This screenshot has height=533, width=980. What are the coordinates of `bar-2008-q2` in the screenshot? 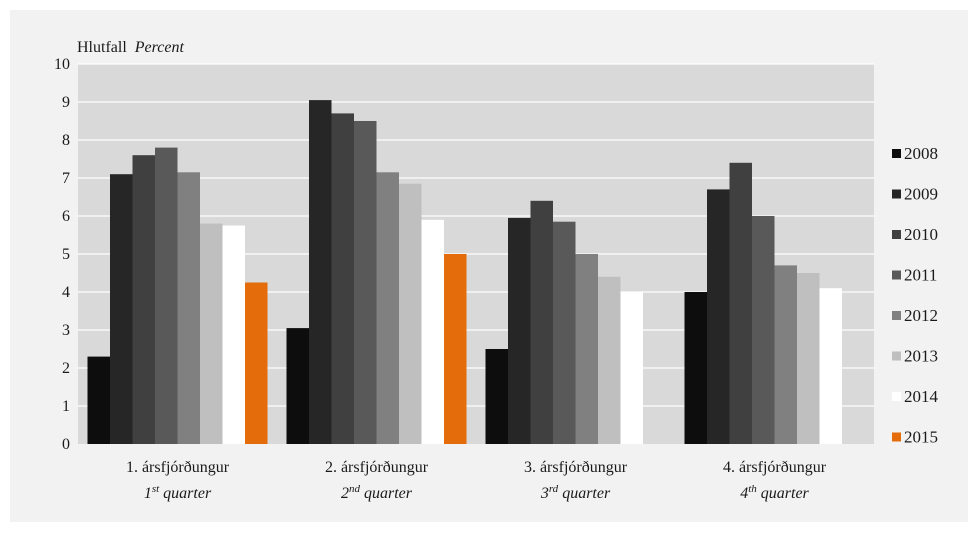 It's located at (297, 386).